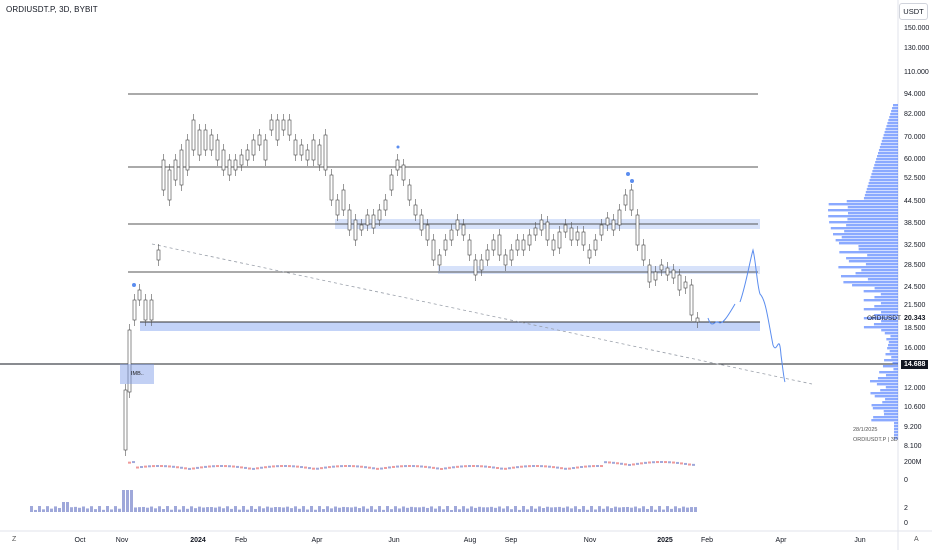 Image resolution: width=932 pixels, height=550 pixels. Describe the element at coordinates (906, 480) in the screenshot. I see `volume-axis-0: 0` at that location.